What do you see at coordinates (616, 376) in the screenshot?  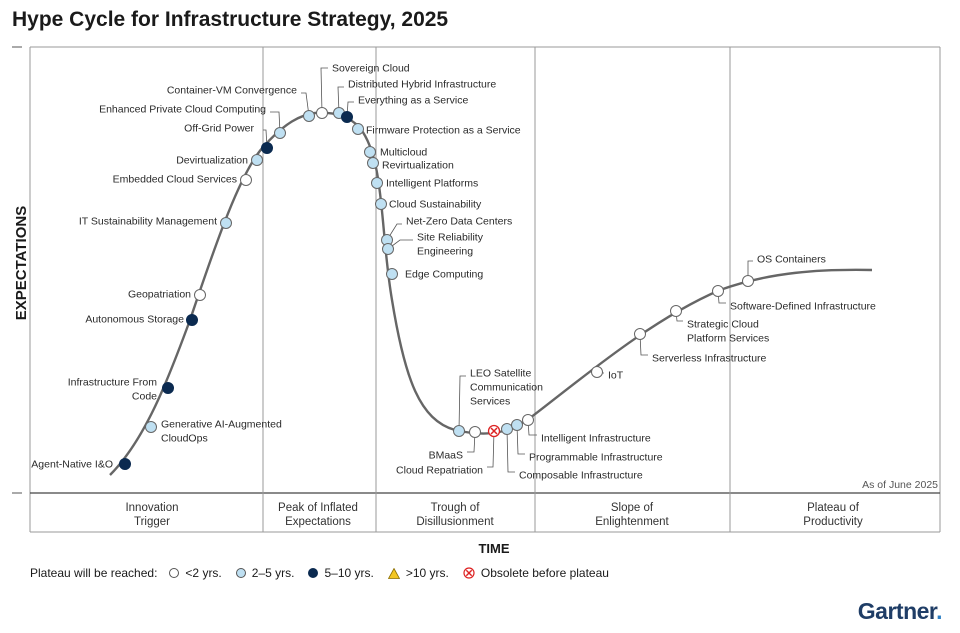 I see `label-iot: IoT` at bounding box center [616, 376].